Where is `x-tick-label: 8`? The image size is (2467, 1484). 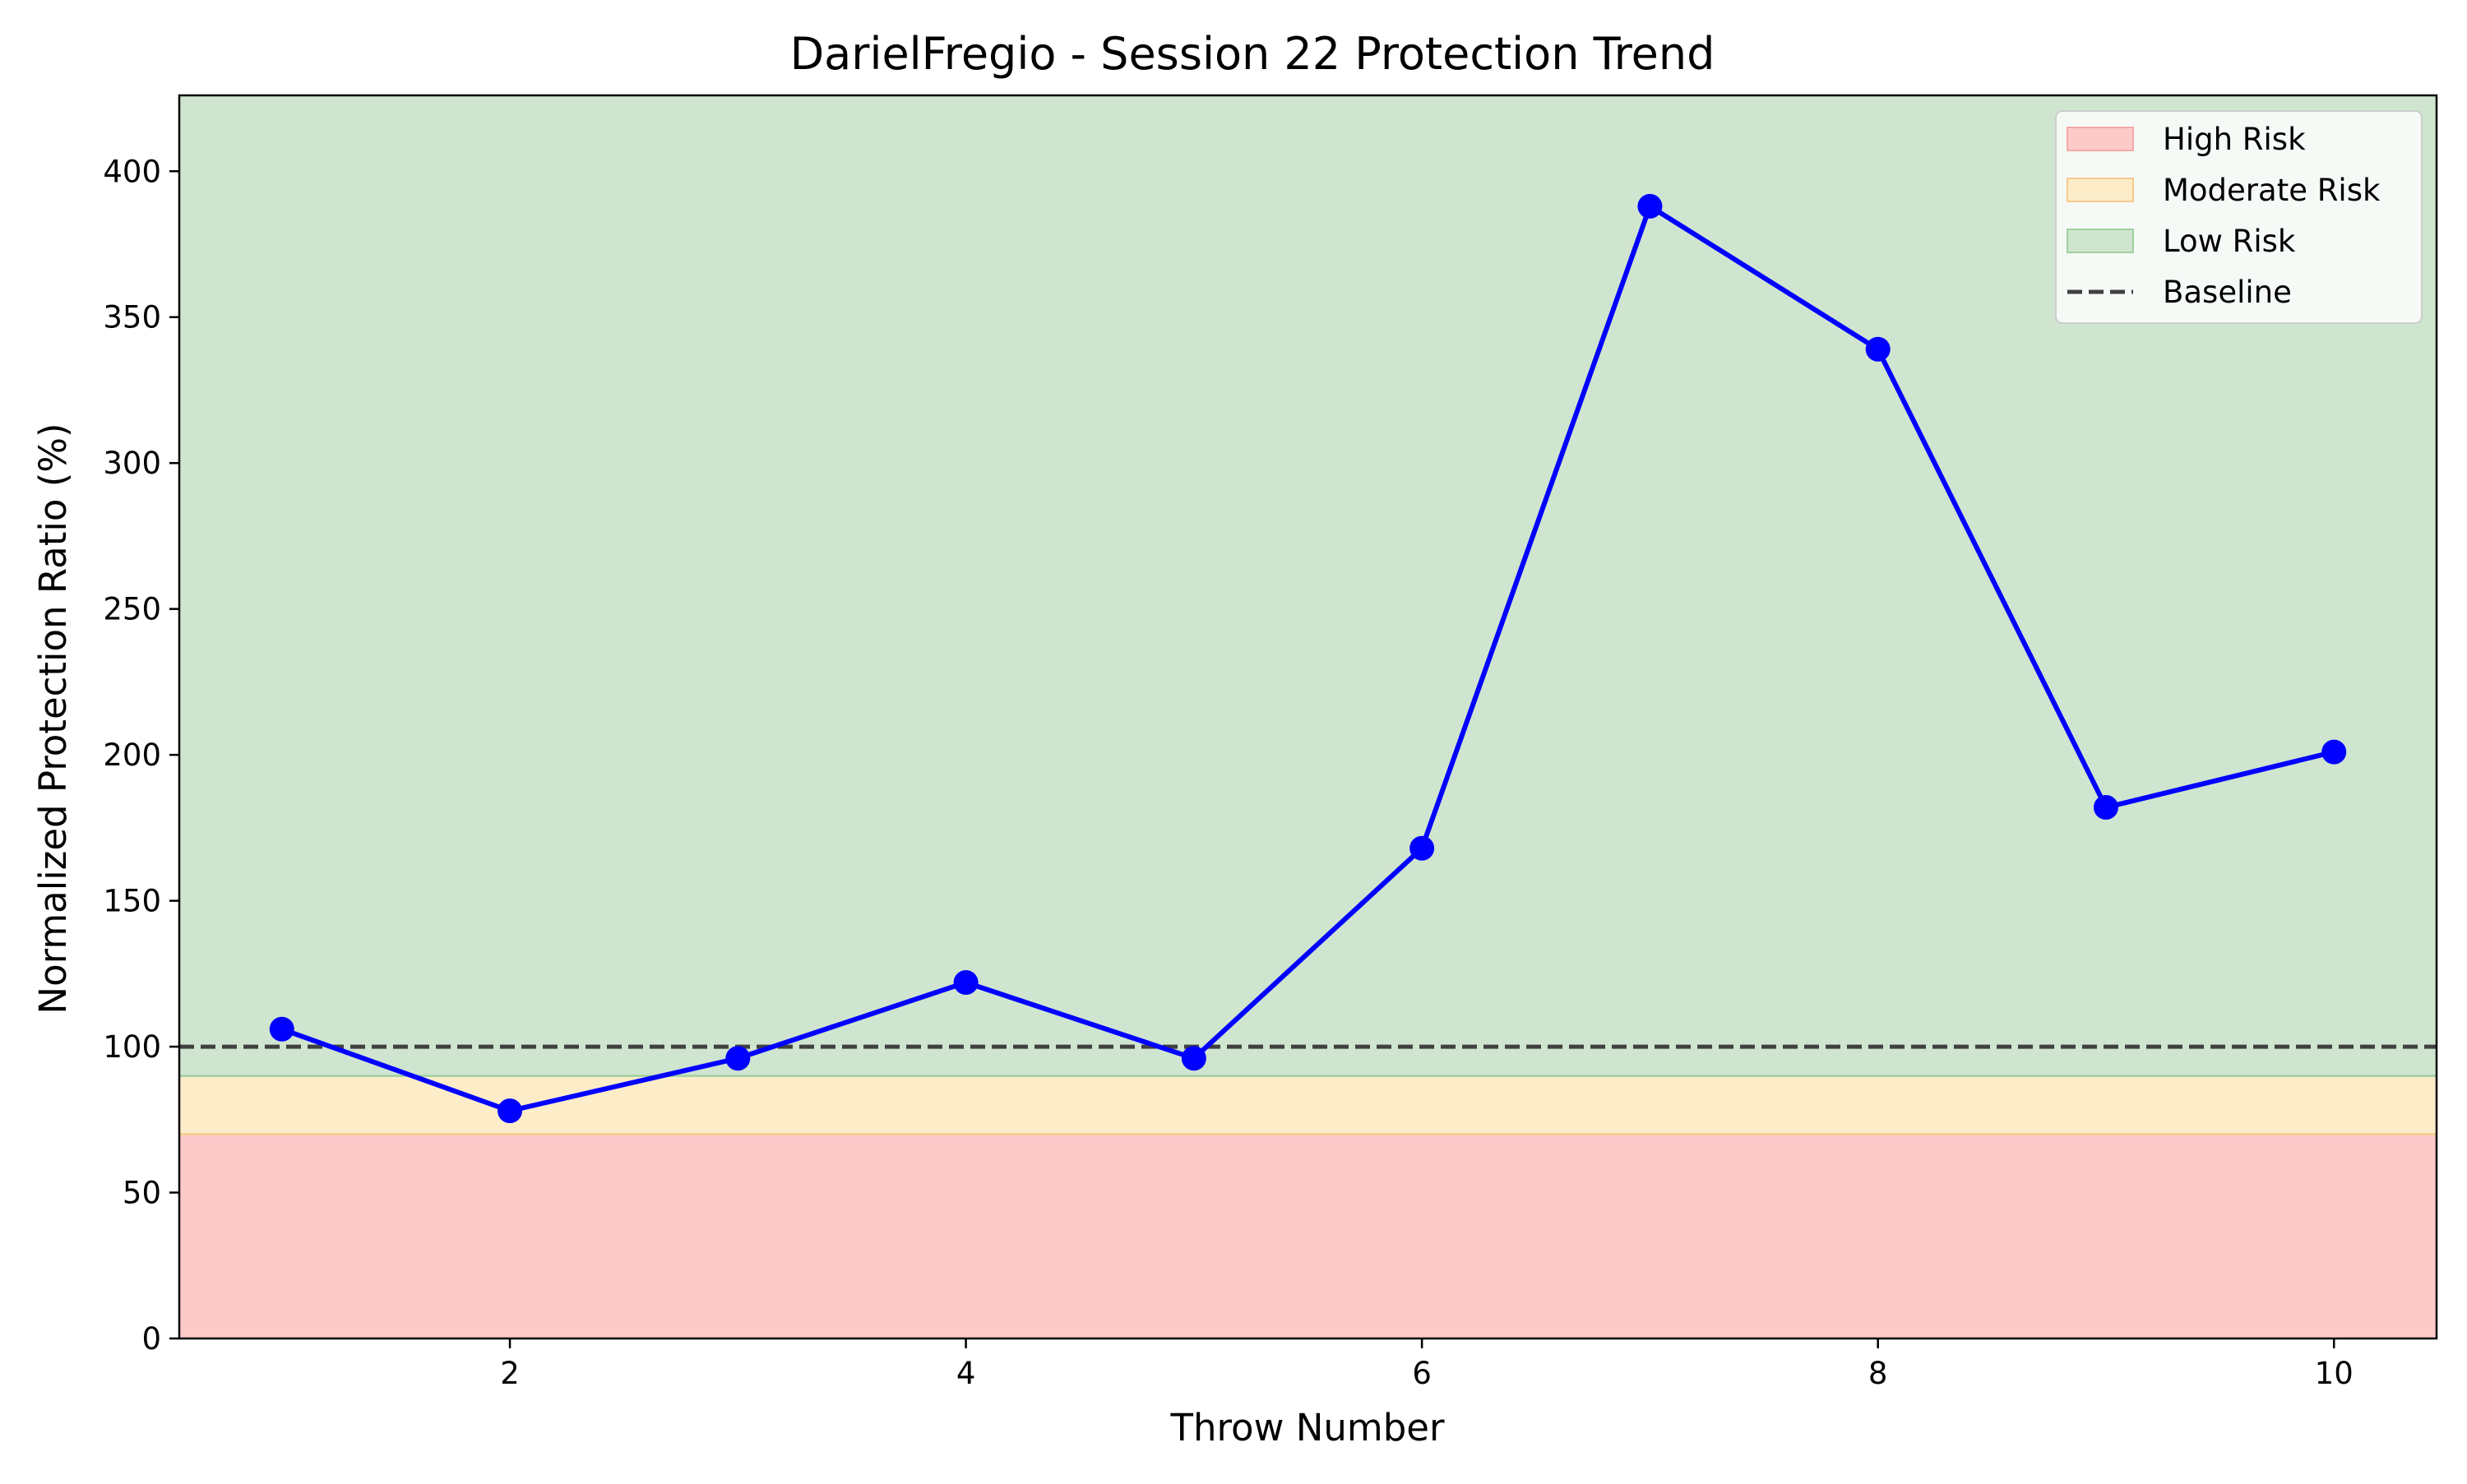 x-tick-label: 8 is located at coordinates (1878, 1373).